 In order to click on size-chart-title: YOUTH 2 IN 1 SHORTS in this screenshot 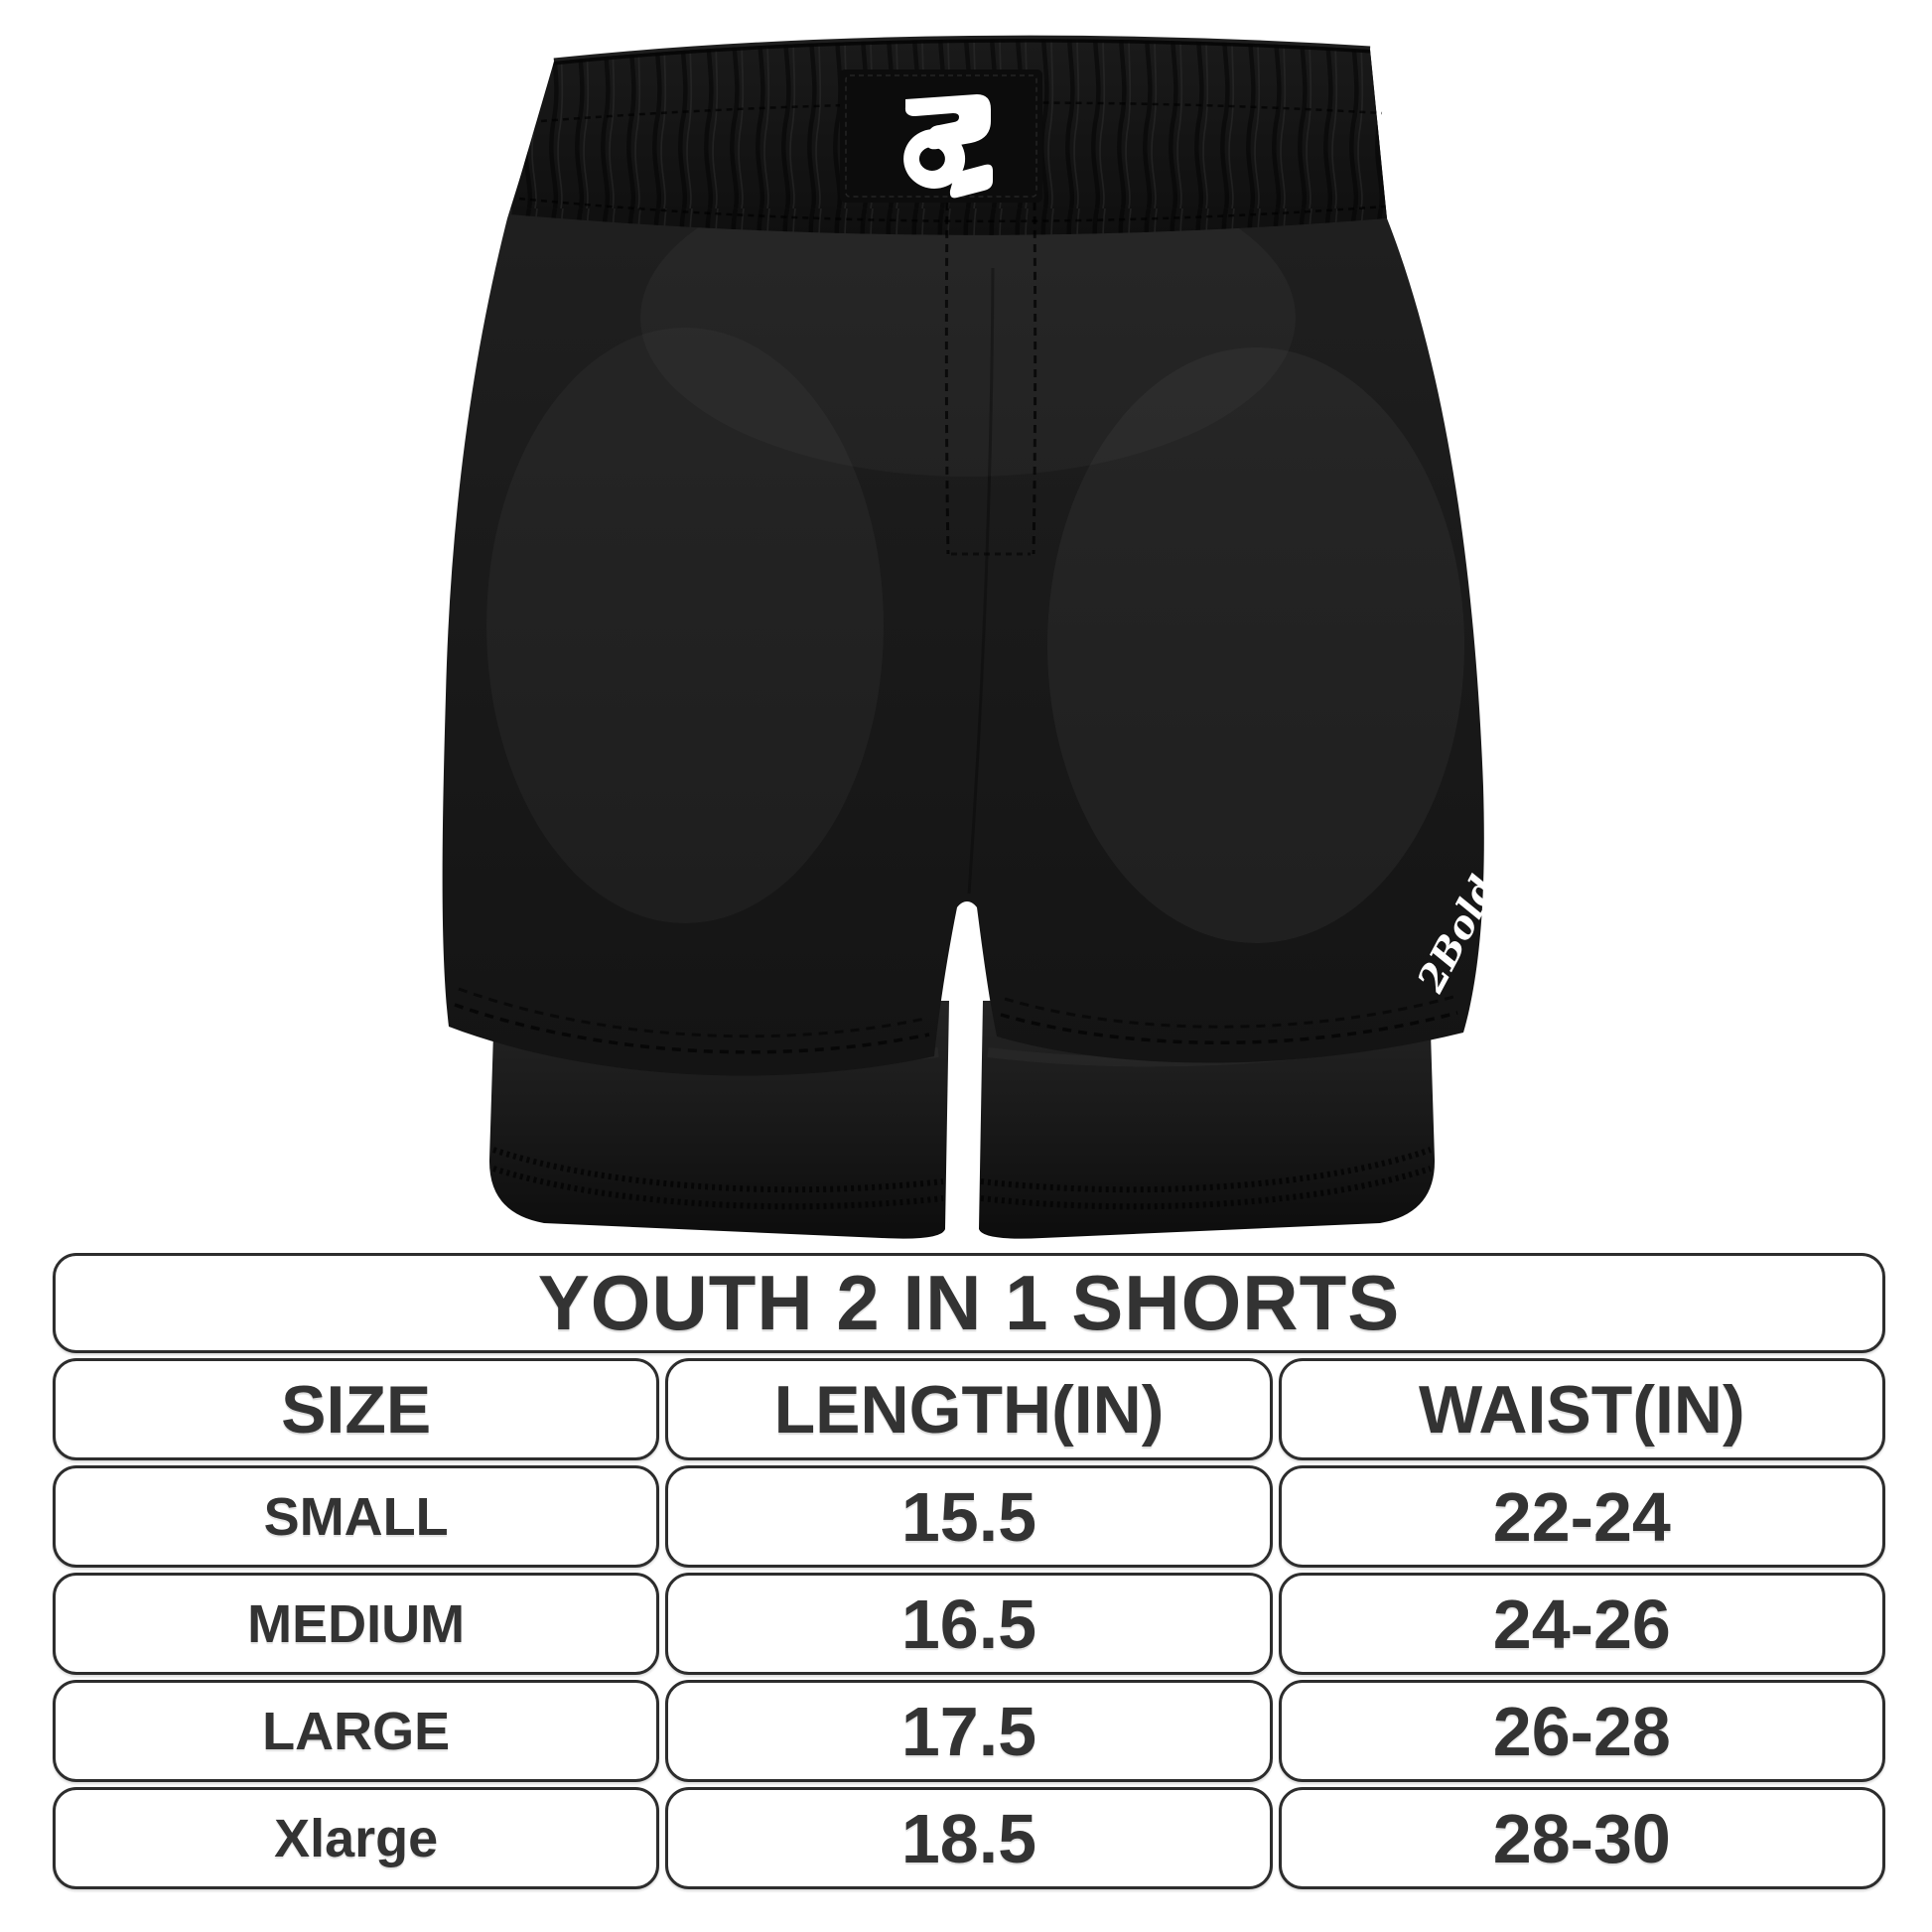, I will do `click(969, 1302)`.